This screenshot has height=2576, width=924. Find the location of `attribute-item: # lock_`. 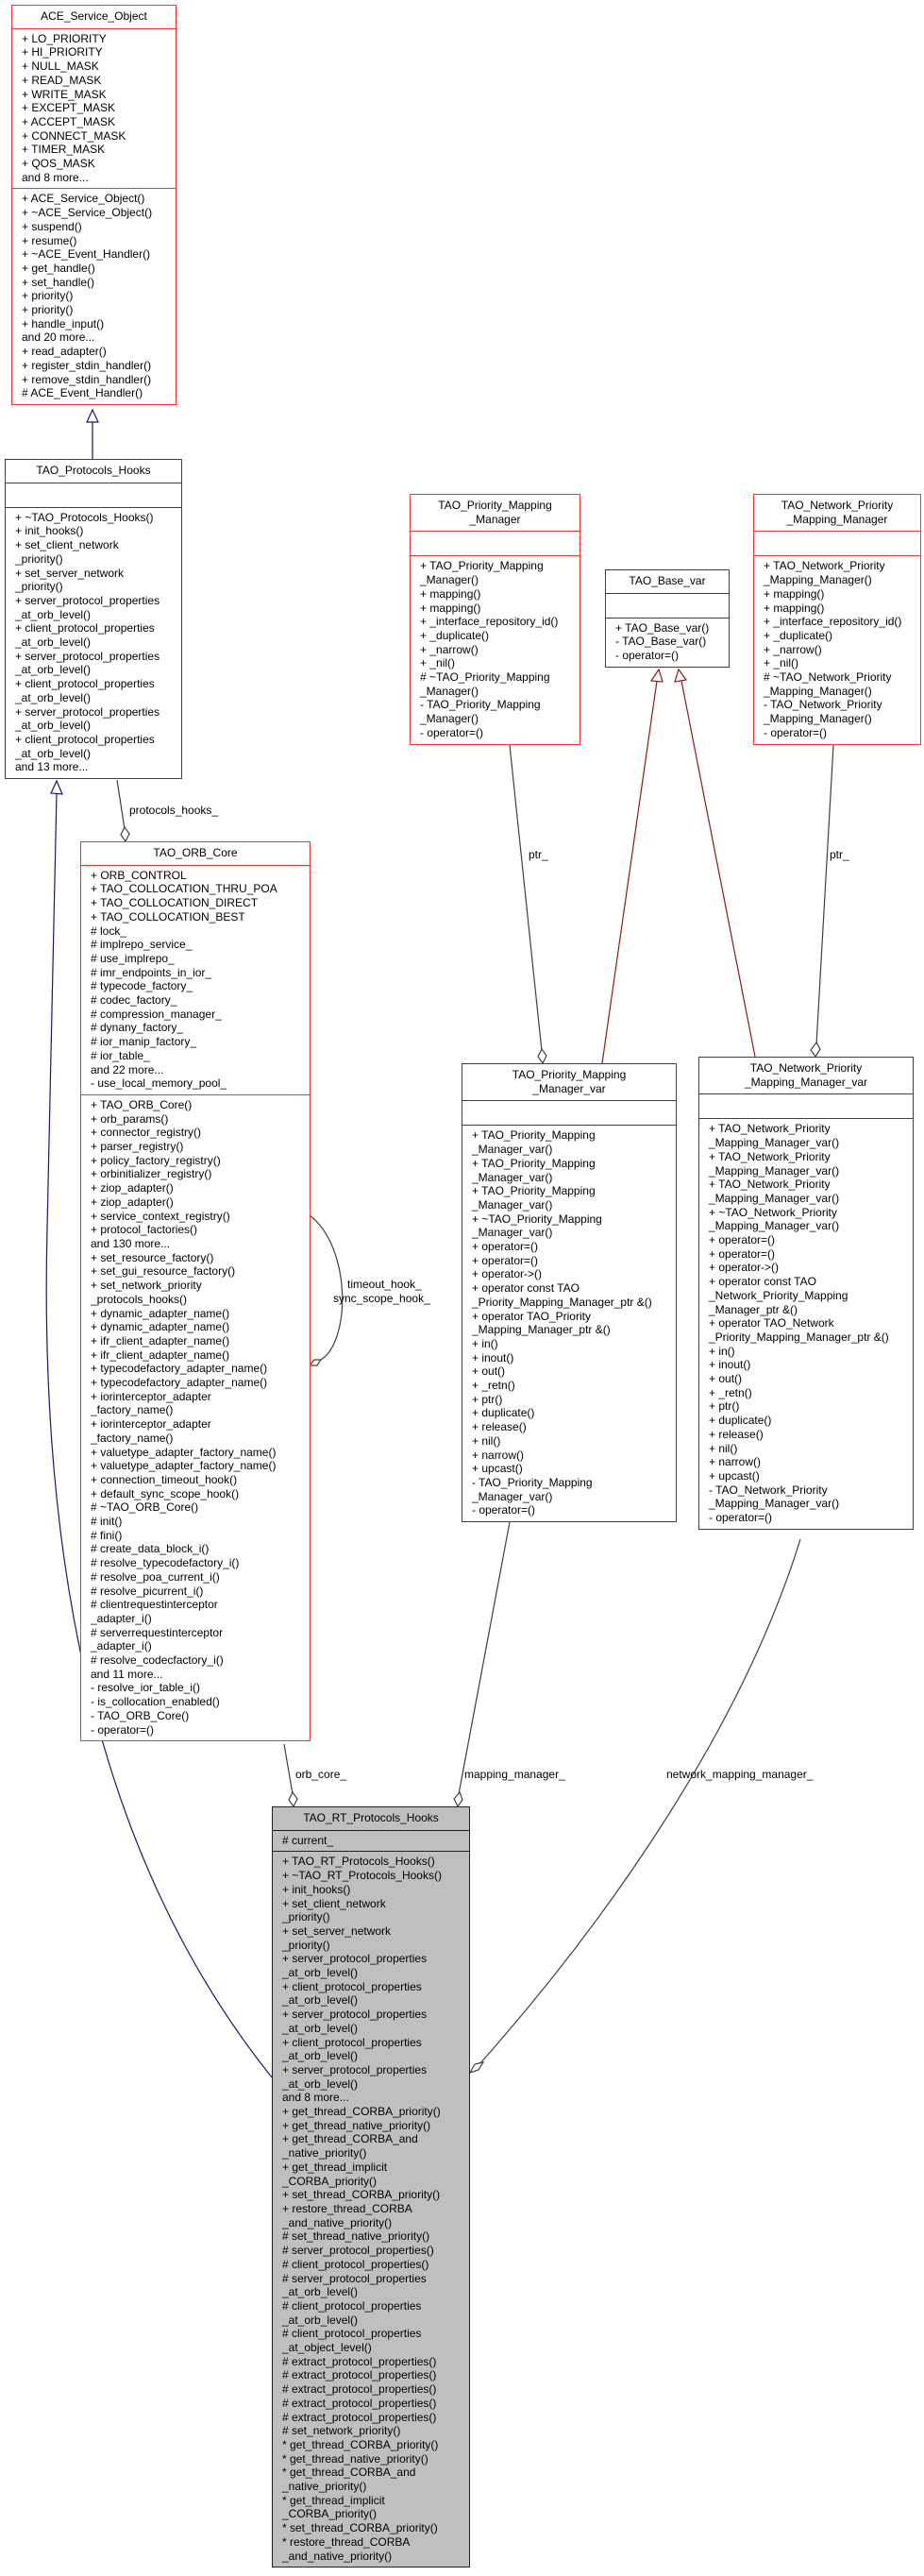

attribute-item: # lock_ is located at coordinates (109, 931).